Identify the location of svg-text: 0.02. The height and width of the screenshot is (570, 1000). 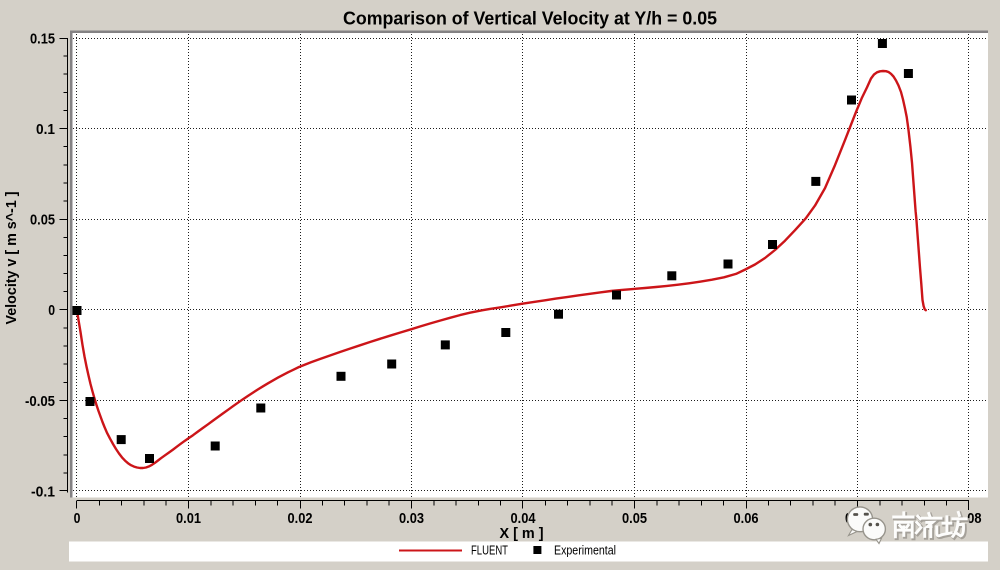
(300, 518).